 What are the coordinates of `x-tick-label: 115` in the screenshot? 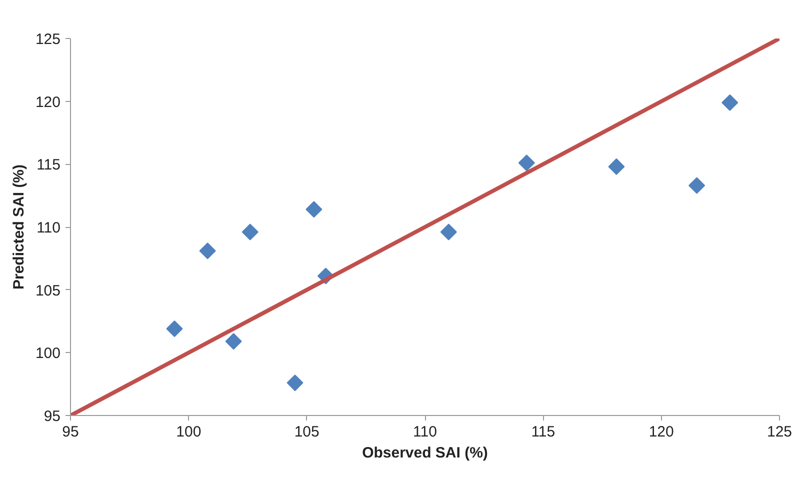 It's located at (543, 432).